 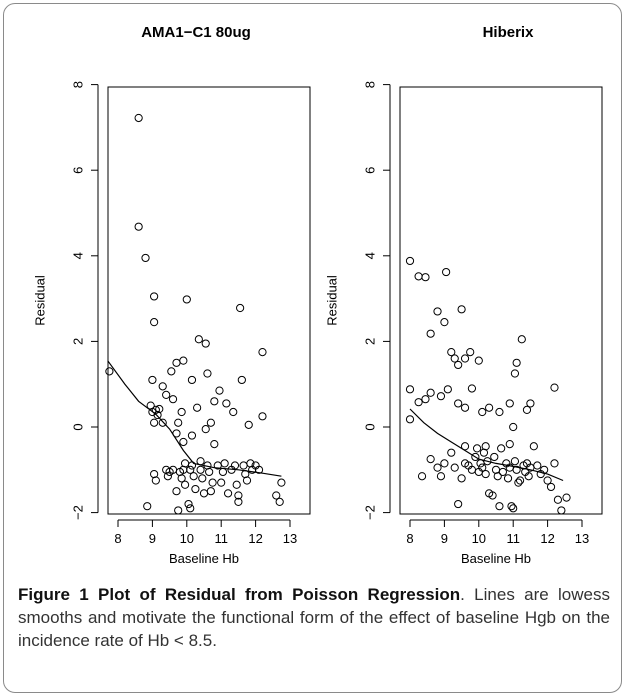 I want to click on x-tick-label: 13, so click(x=582, y=538).